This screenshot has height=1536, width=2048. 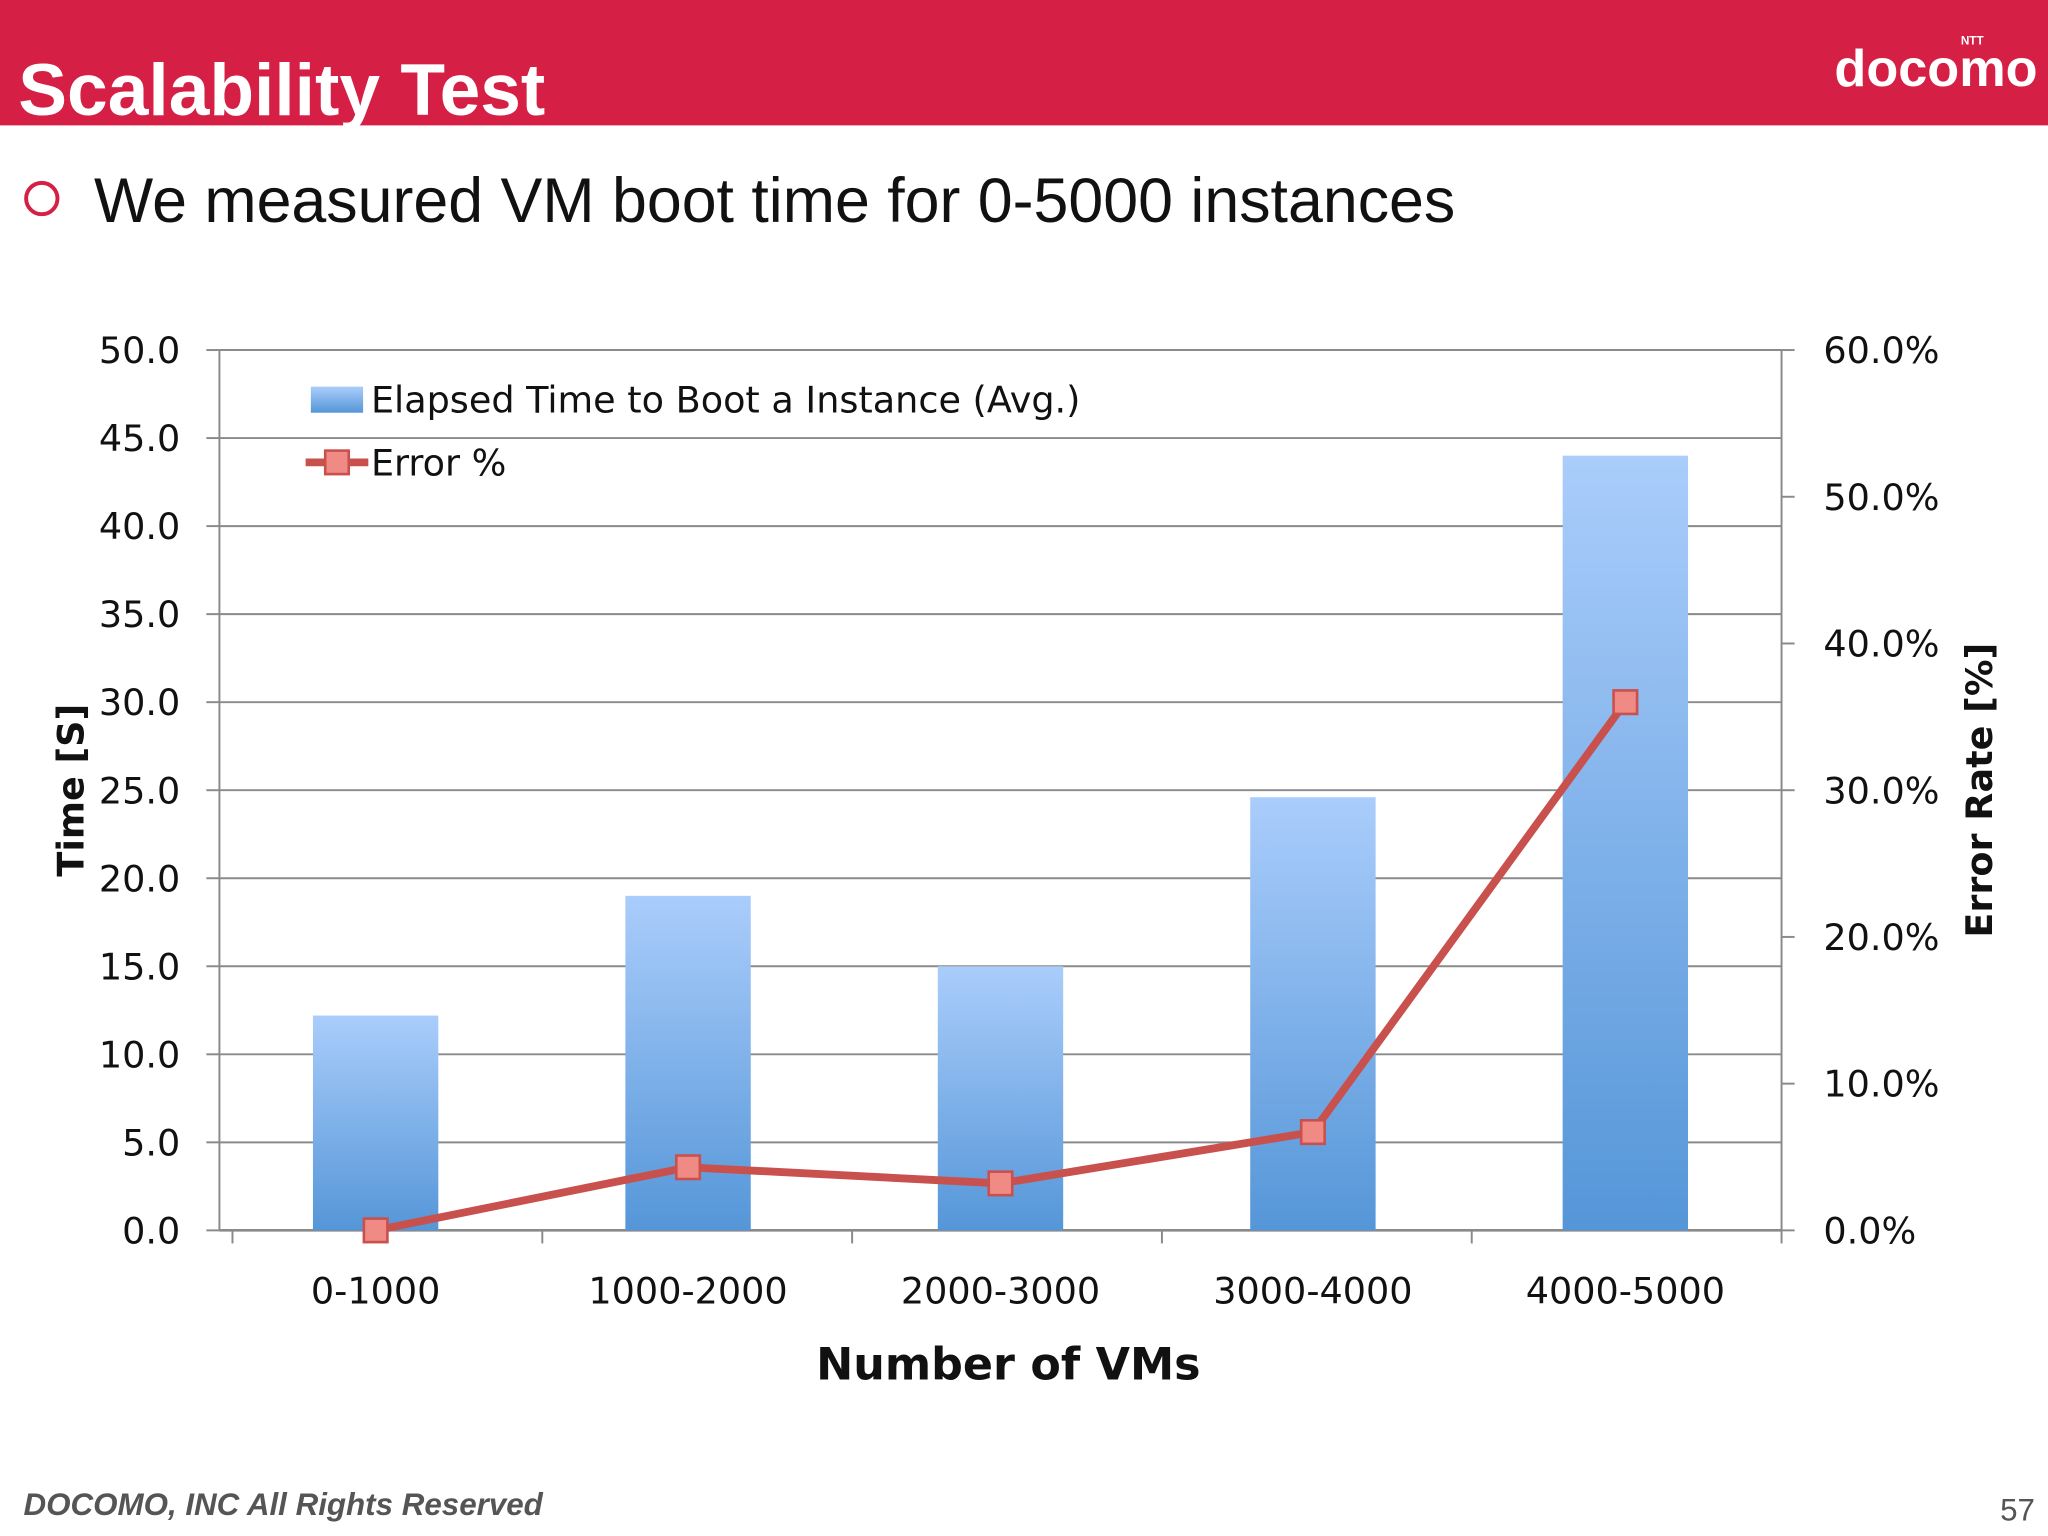 What do you see at coordinates (42, 198) in the screenshot?
I see `bullet-icon` at bounding box center [42, 198].